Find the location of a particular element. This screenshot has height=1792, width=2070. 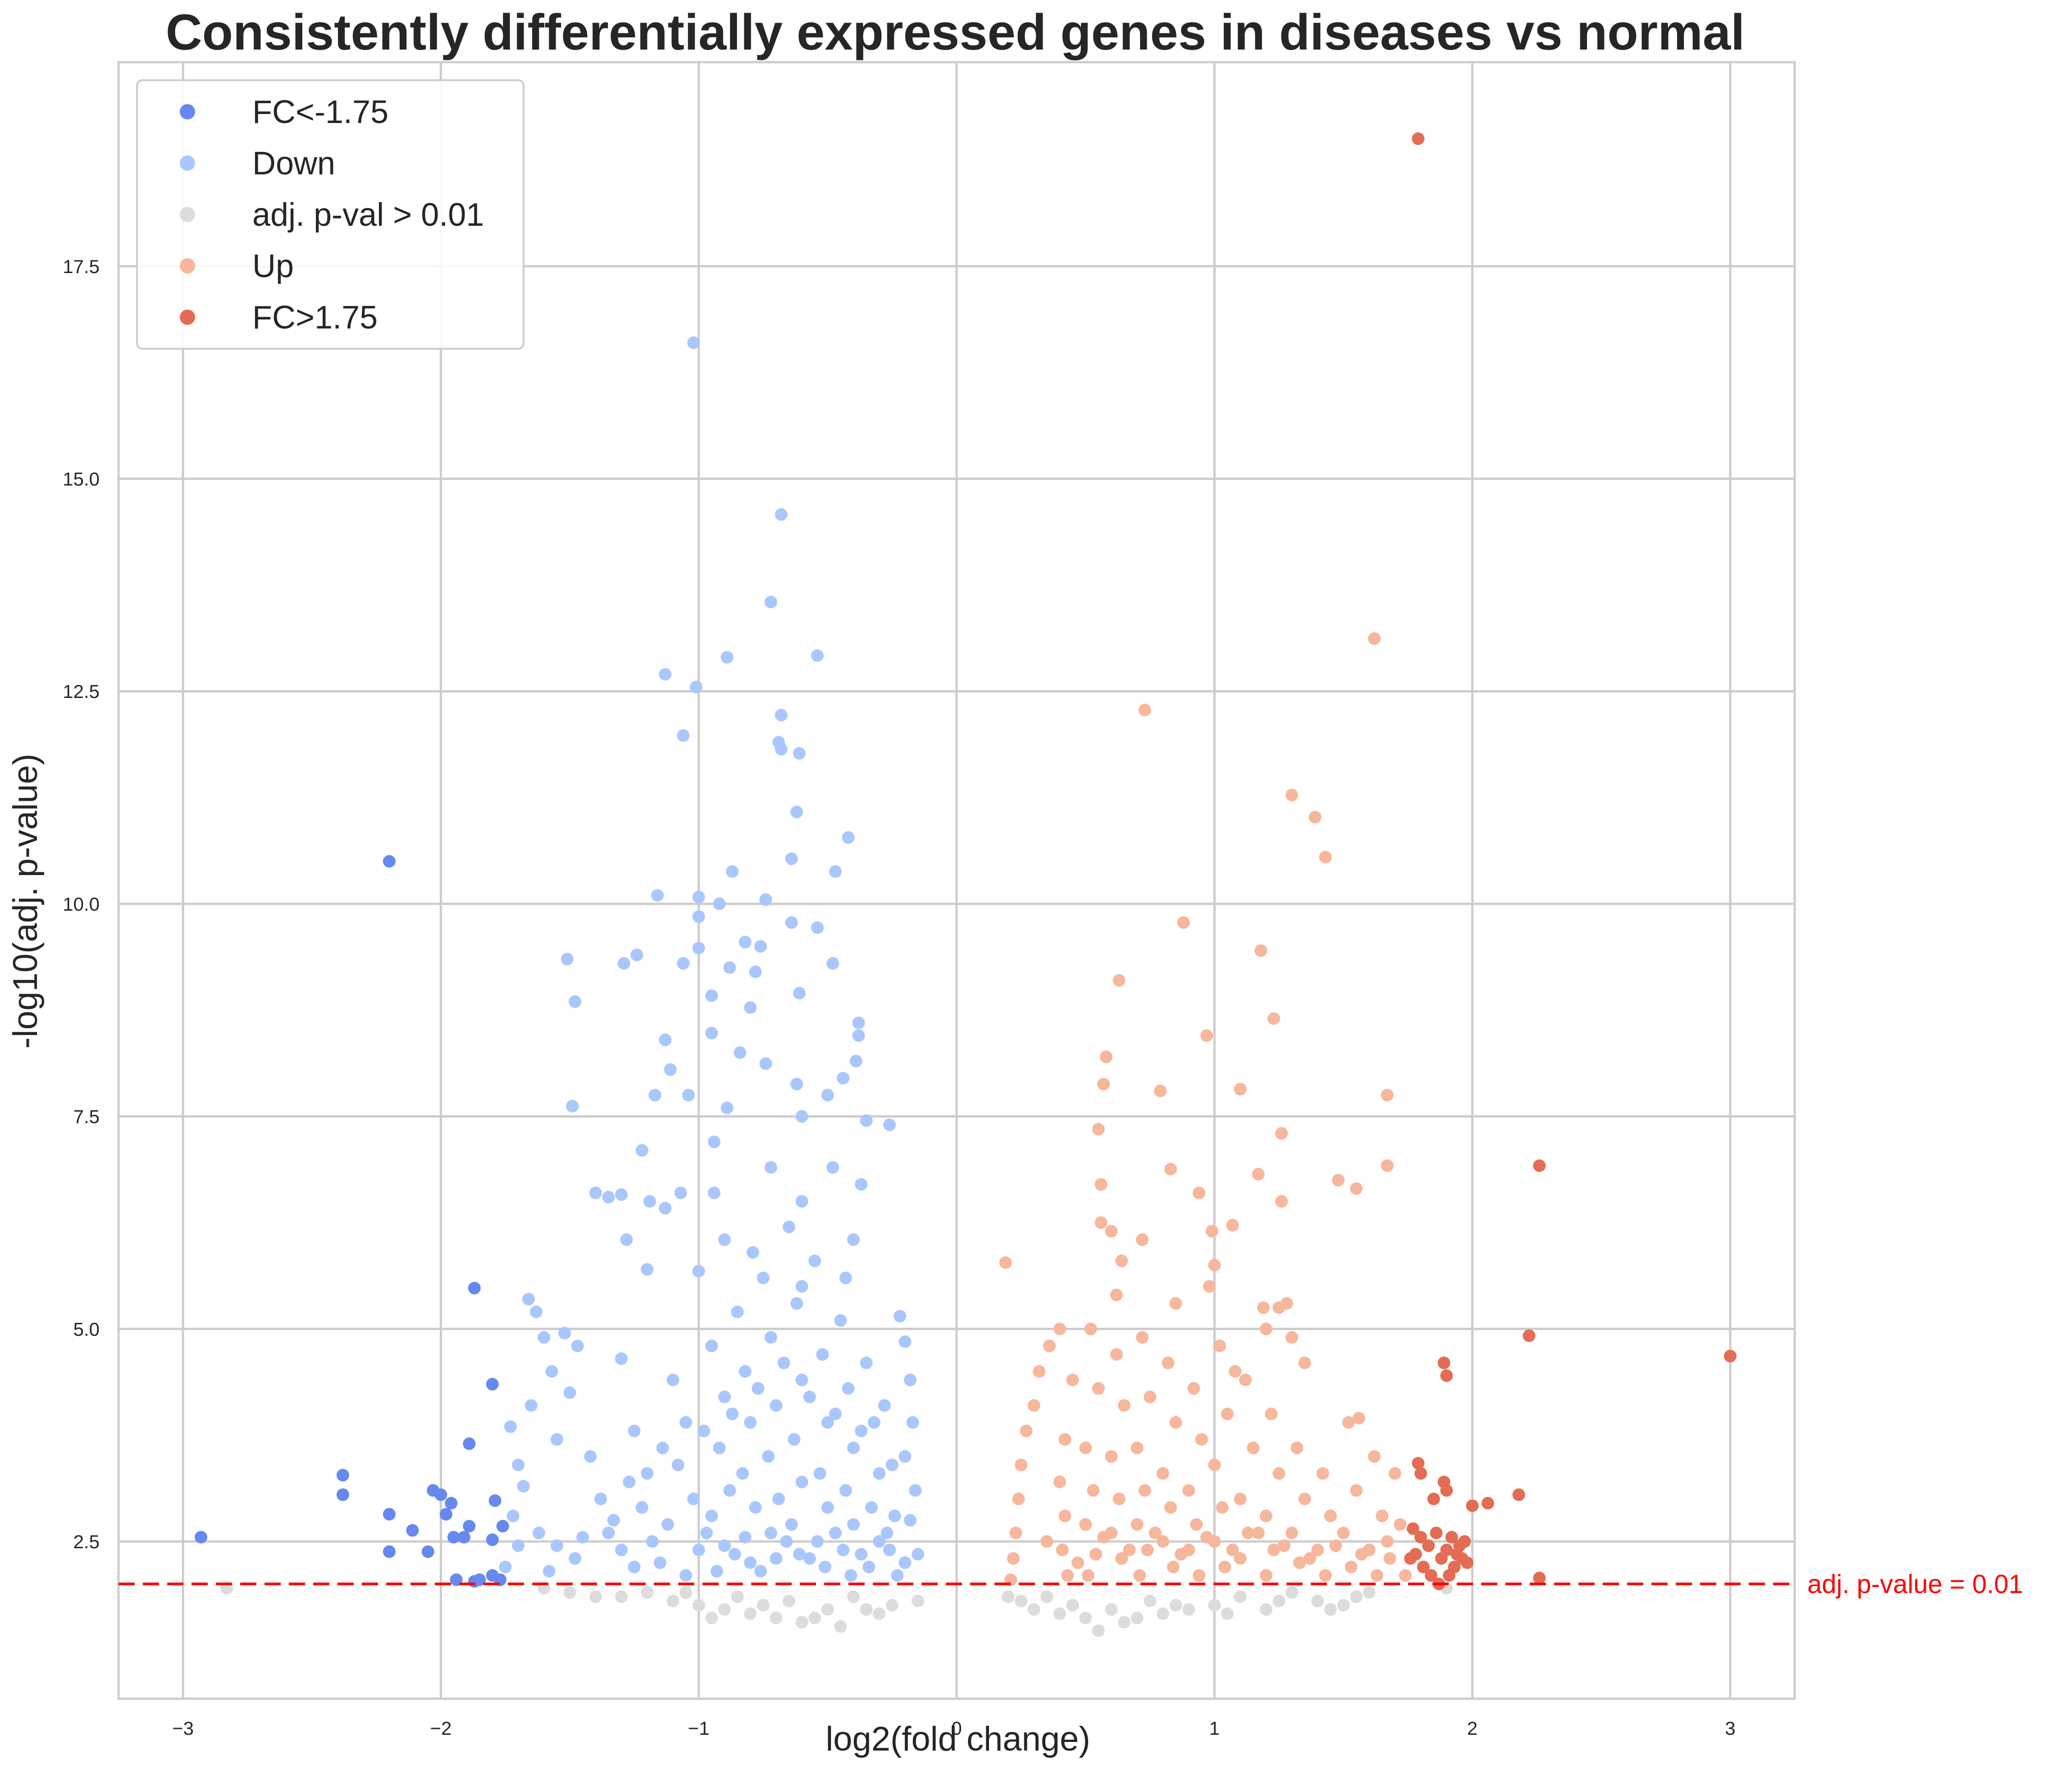

legend-label: Down is located at coordinates (293, 164).